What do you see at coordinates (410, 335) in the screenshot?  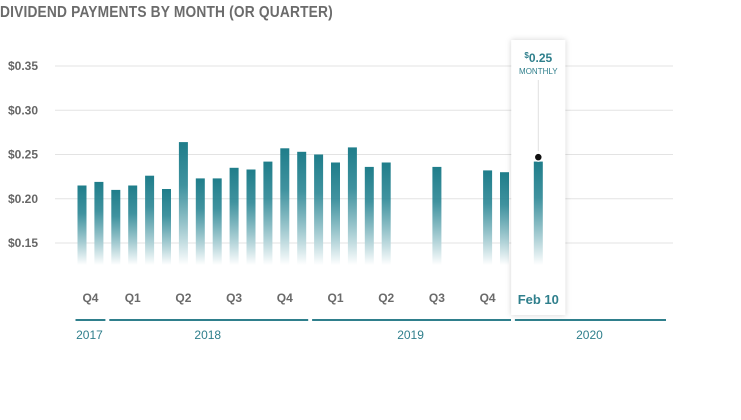 I see `year-label: 2019` at bounding box center [410, 335].